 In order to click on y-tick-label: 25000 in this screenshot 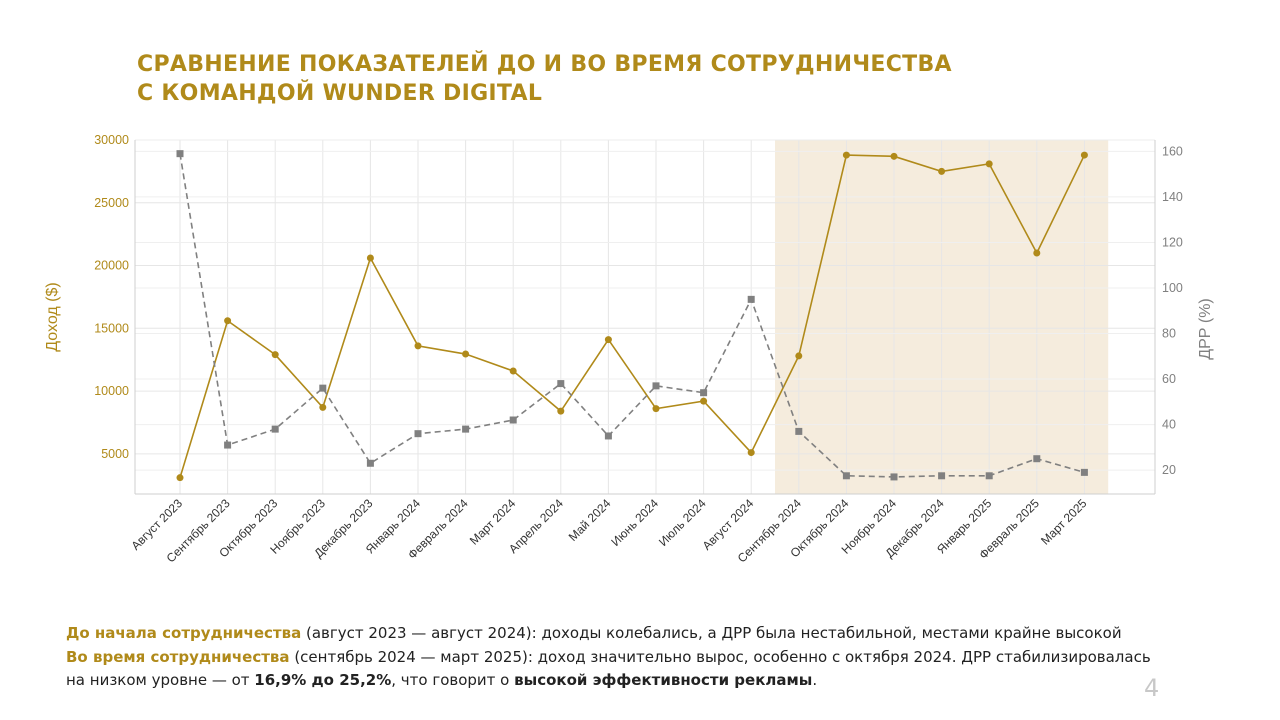, I will do `click(111, 203)`.